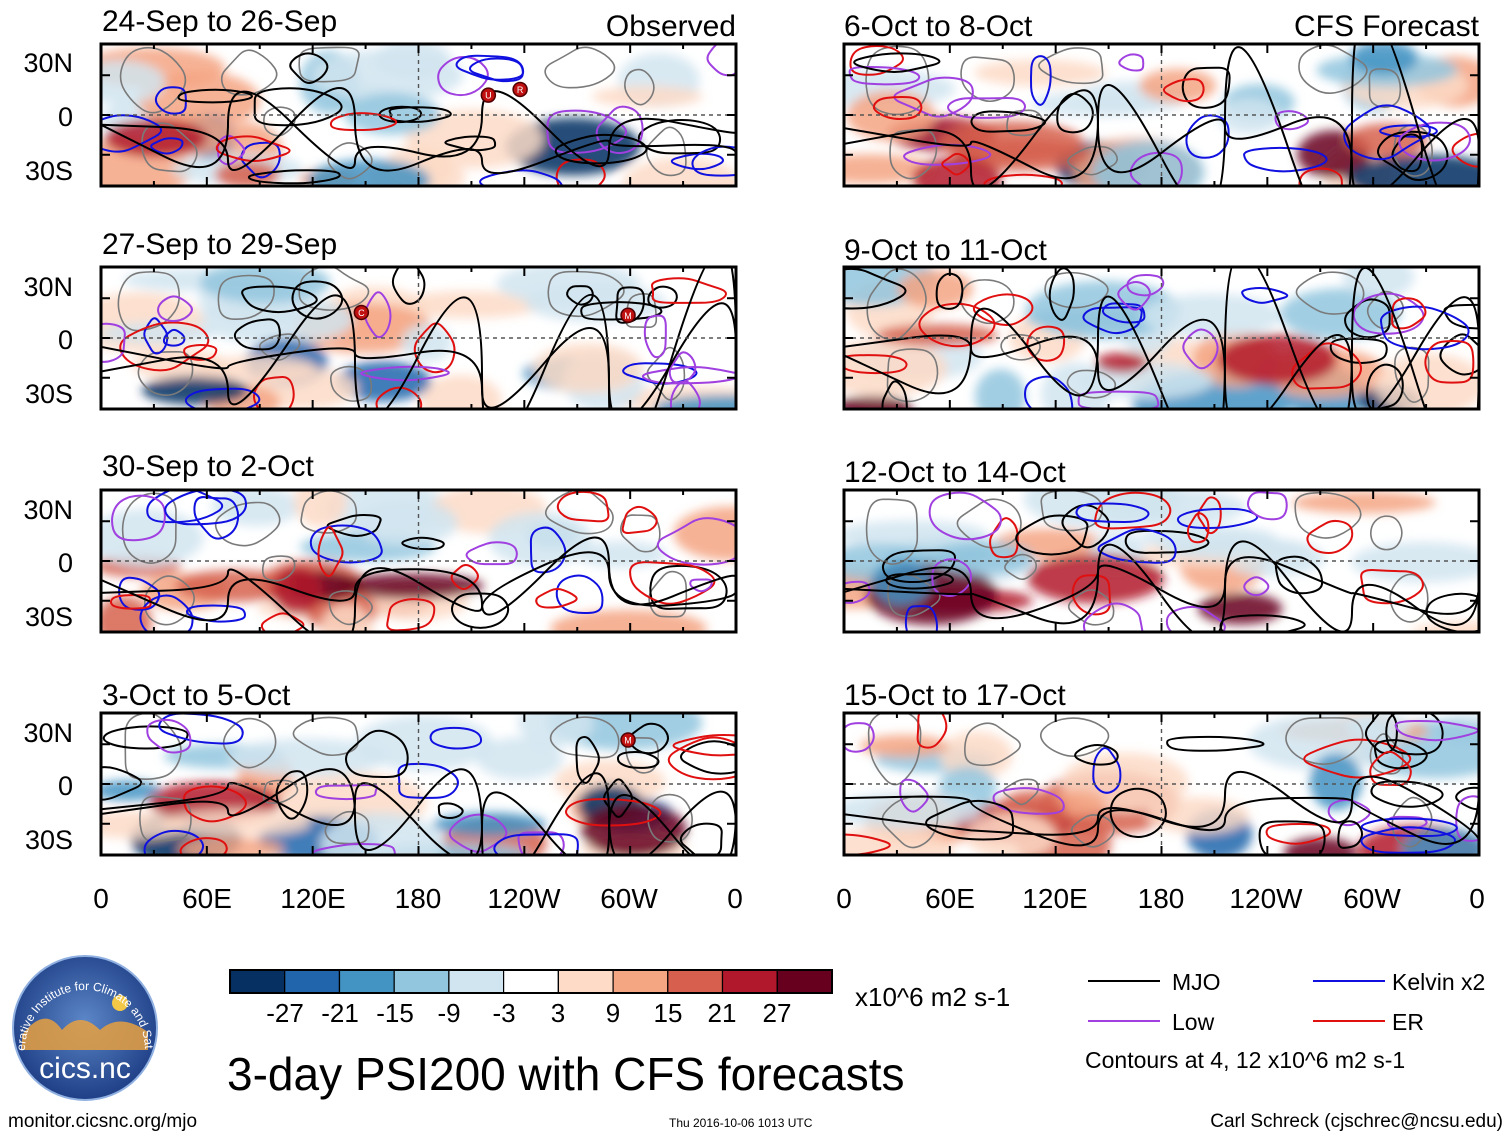 The image size is (1510, 1137). I want to click on lat-label: 30N, so click(48, 287).